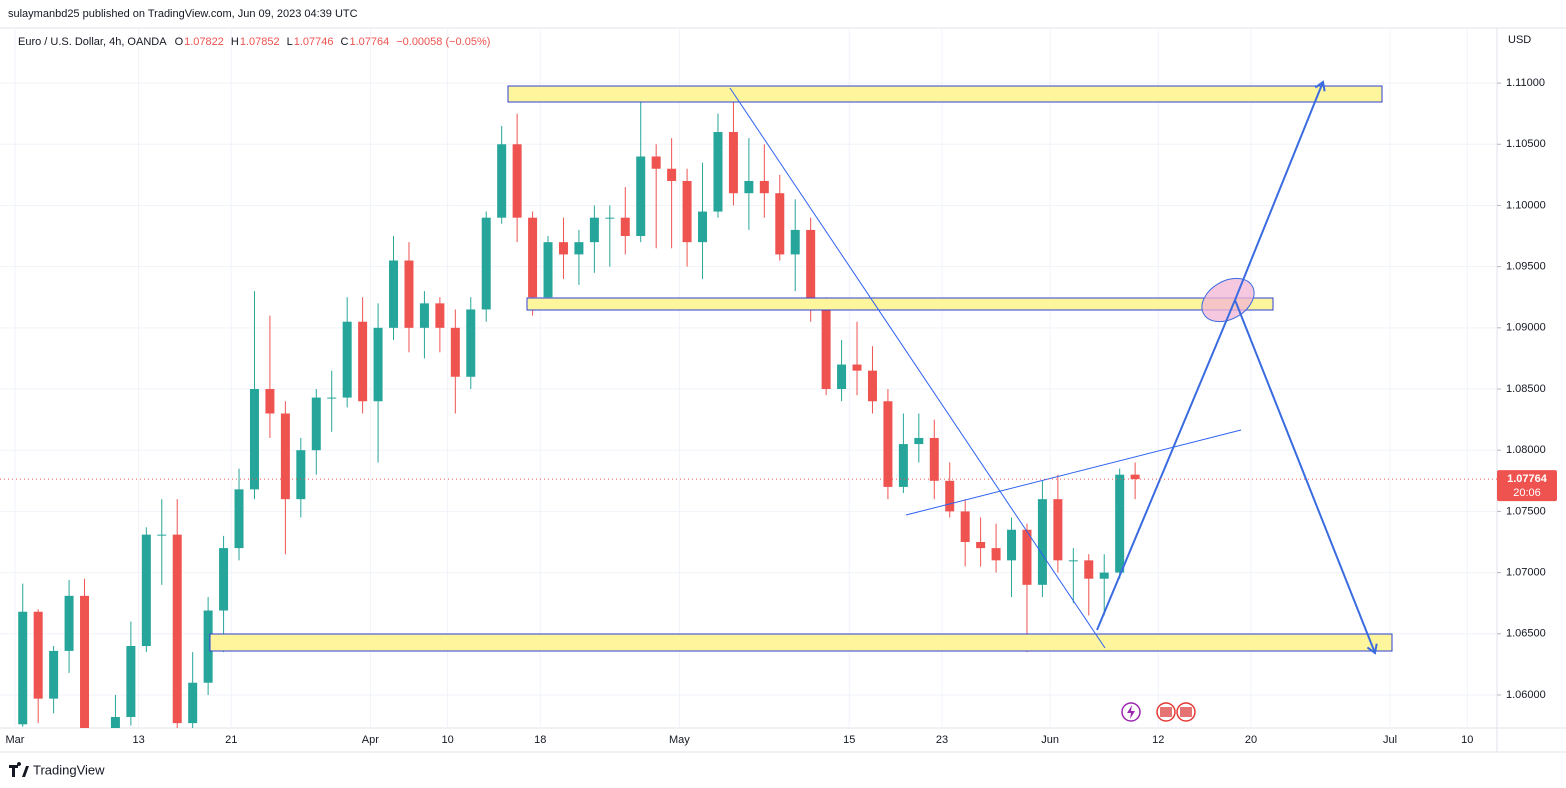  What do you see at coordinates (69, 769) in the screenshot?
I see `brand-name: TradingView` at bounding box center [69, 769].